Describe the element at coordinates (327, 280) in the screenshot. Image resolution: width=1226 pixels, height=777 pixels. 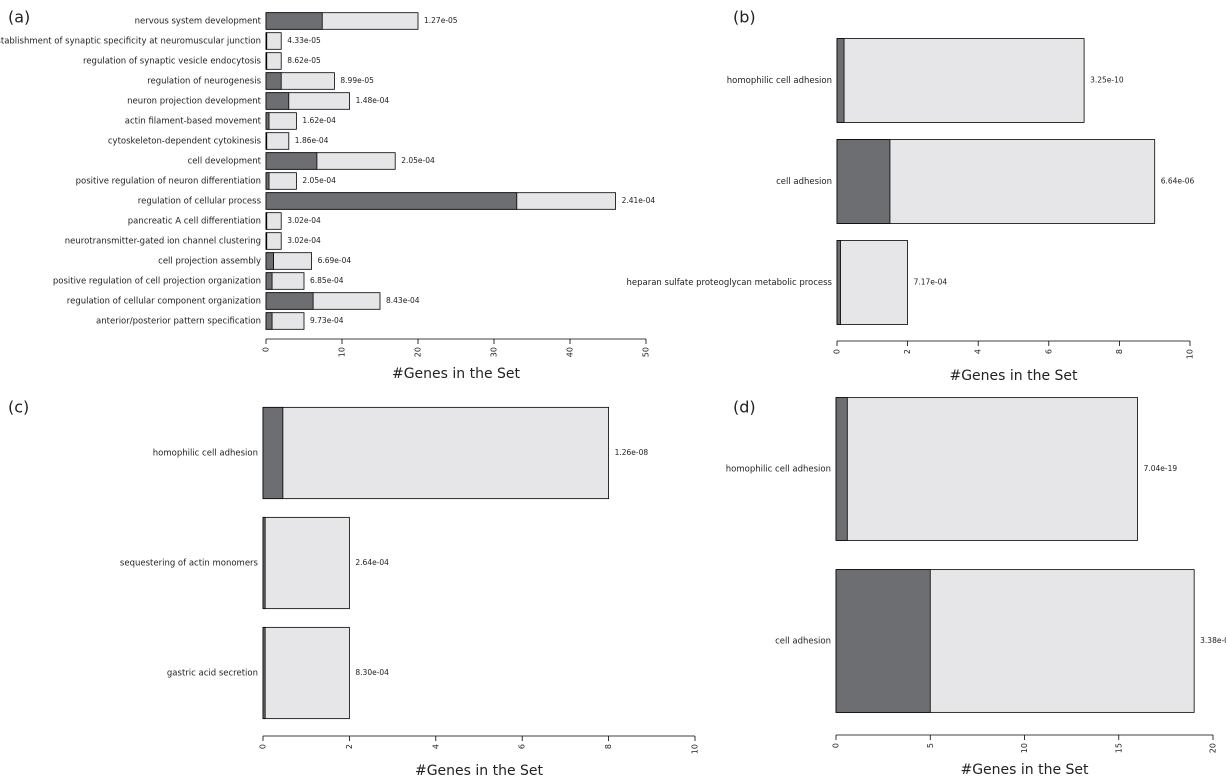
I see `p-value-label: 6.85e-04` at that location.